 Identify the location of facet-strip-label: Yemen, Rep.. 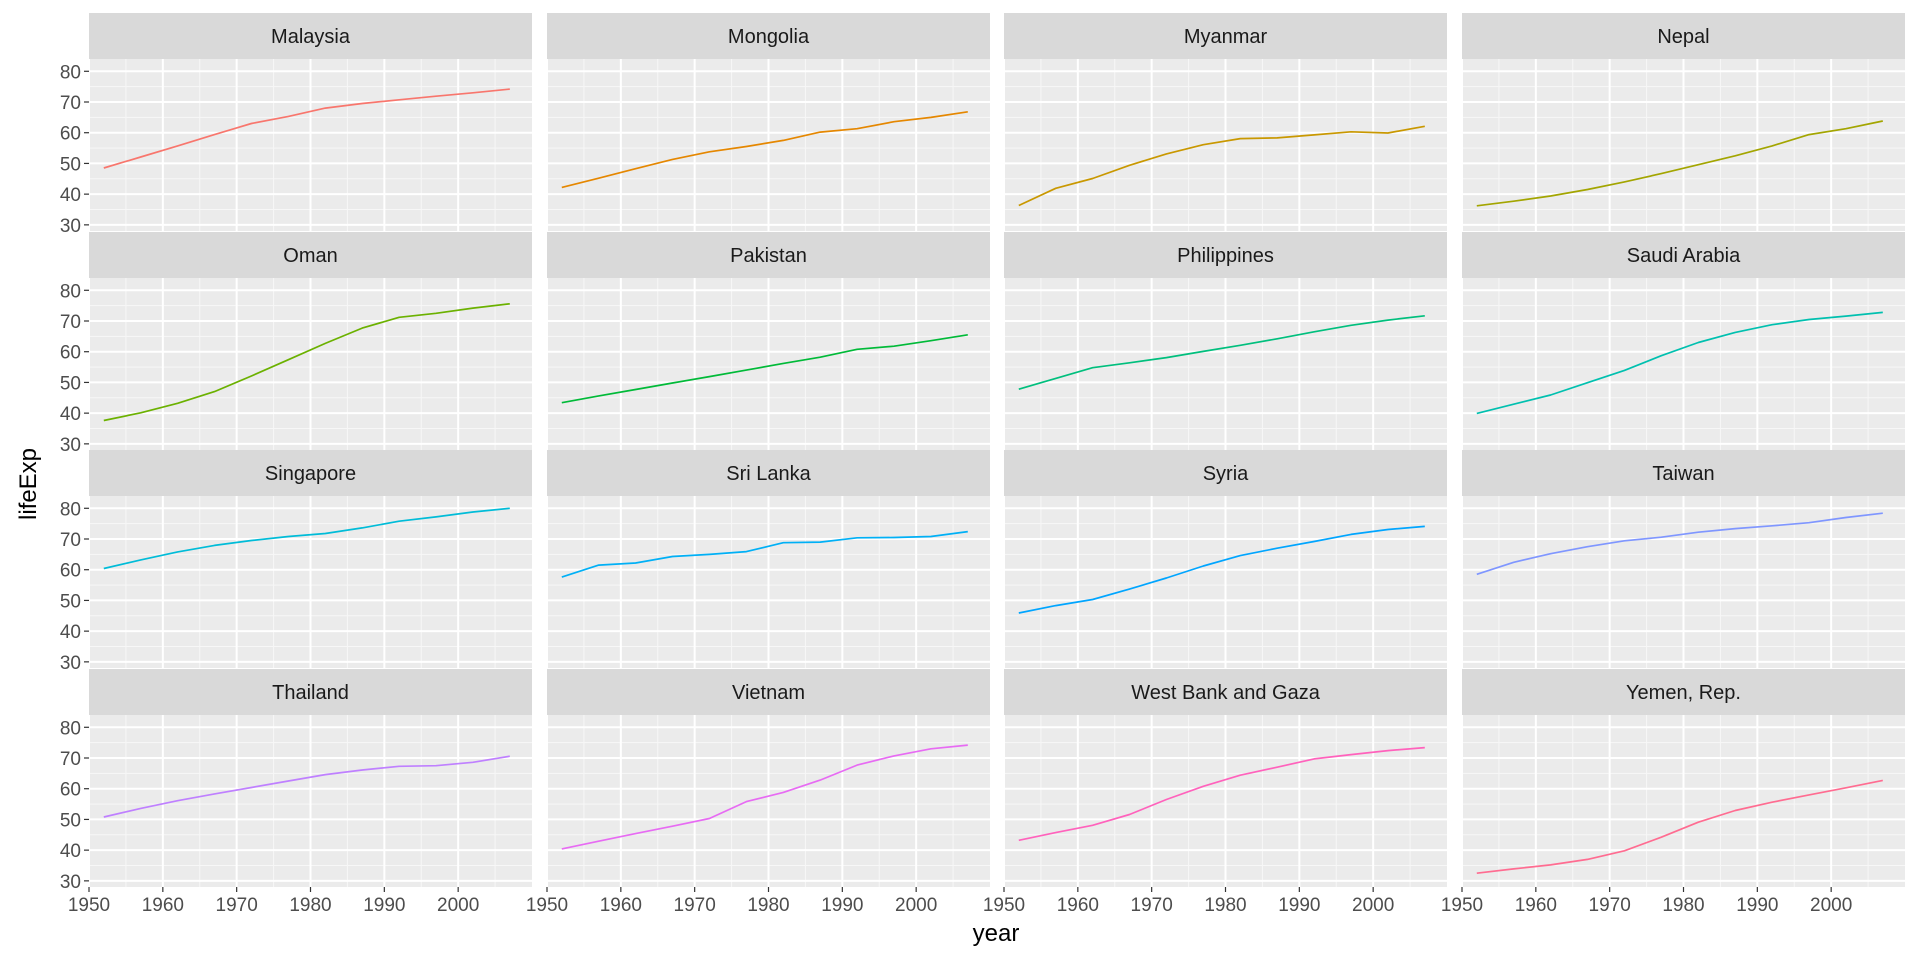
(1683, 693).